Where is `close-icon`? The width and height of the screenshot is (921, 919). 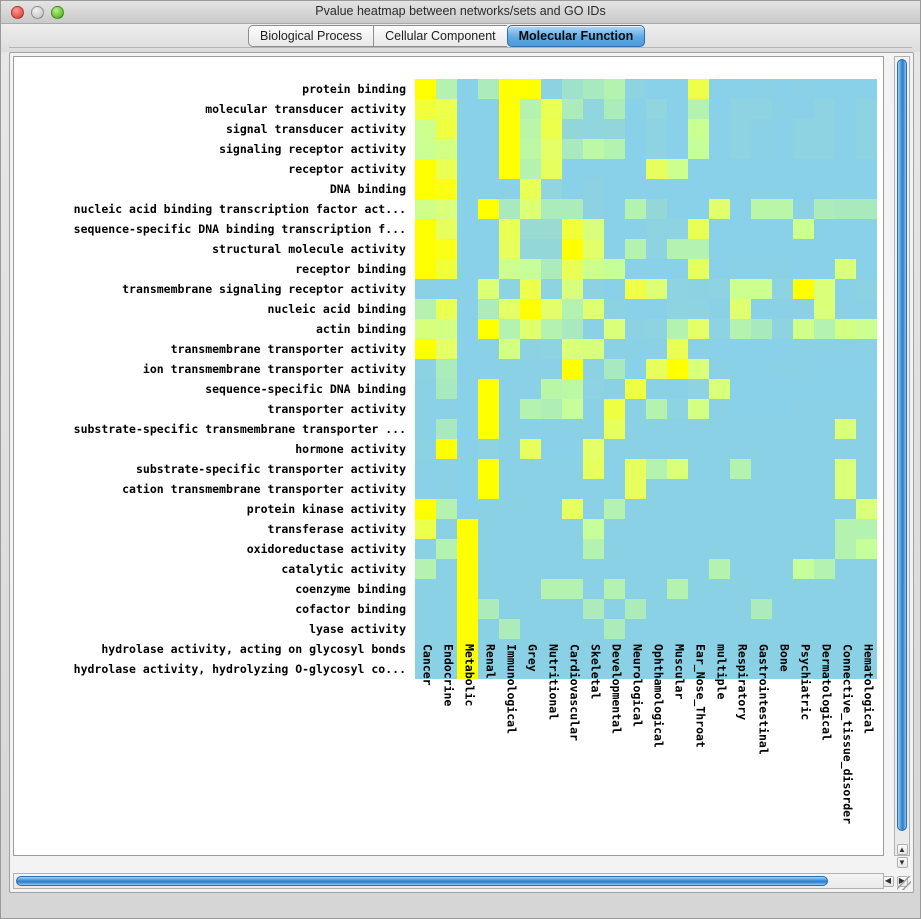
close-icon is located at coordinates (17, 12).